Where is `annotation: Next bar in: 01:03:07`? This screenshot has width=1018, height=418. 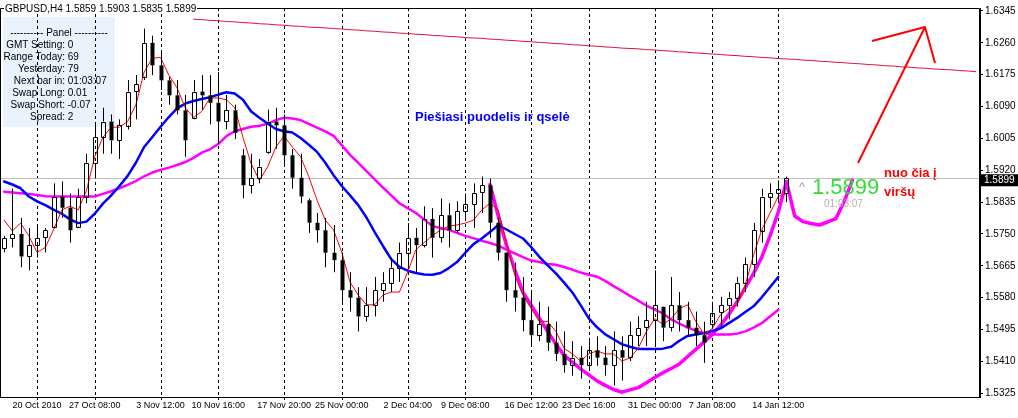 annotation: Next bar in: 01:03:07 is located at coordinates (59, 81).